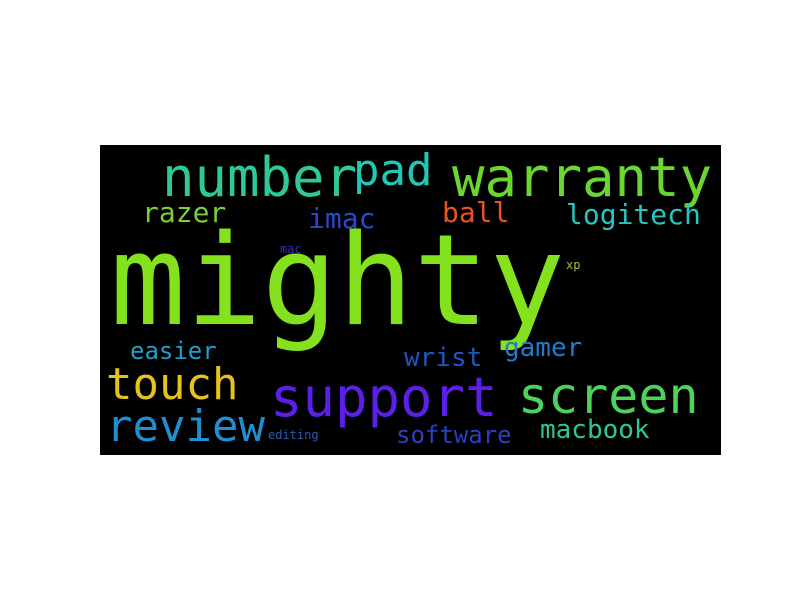 The height and width of the screenshot is (600, 800). What do you see at coordinates (173, 351) in the screenshot?
I see `word-easier: easier` at bounding box center [173, 351].